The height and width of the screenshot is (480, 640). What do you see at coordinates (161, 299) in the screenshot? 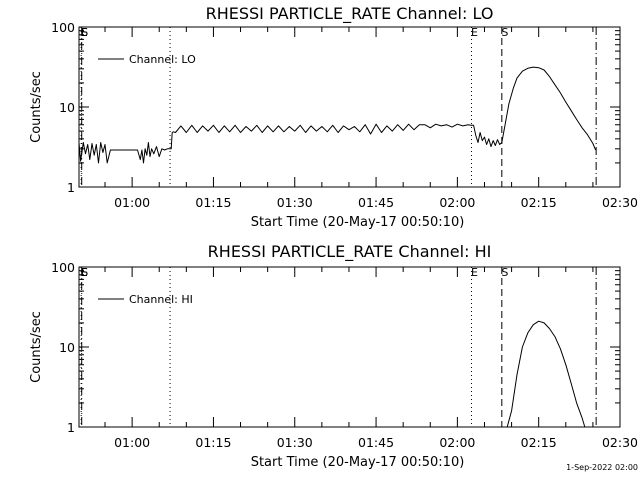
I see `legend-label: Channel: HI` at bounding box center [161, 299].